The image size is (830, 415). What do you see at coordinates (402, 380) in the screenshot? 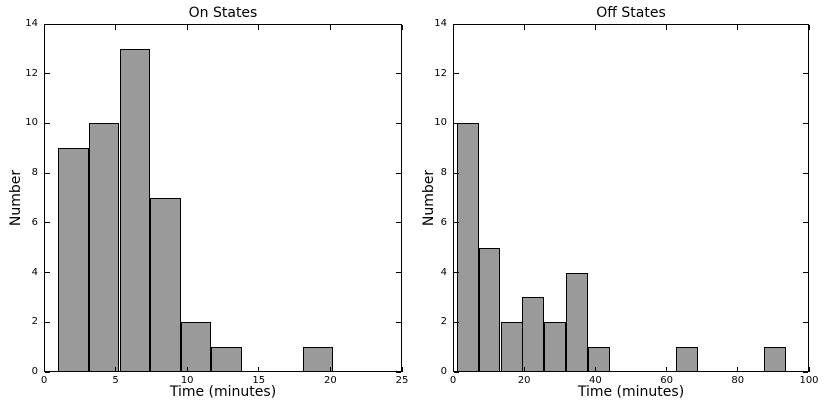
I see `x-tick-label: 25` at bounding box center [402, 380].